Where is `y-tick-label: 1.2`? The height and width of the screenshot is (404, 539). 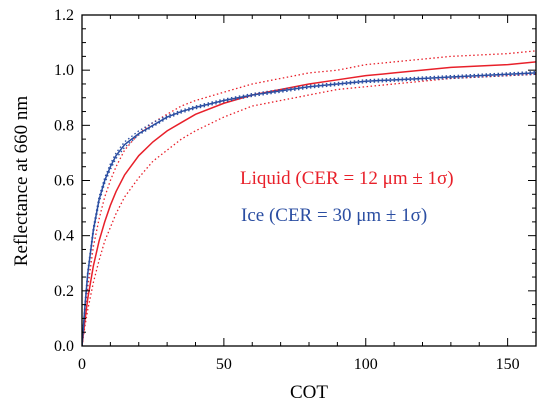
y-tick-label: 1.2 is located at coordinates (64, 15).